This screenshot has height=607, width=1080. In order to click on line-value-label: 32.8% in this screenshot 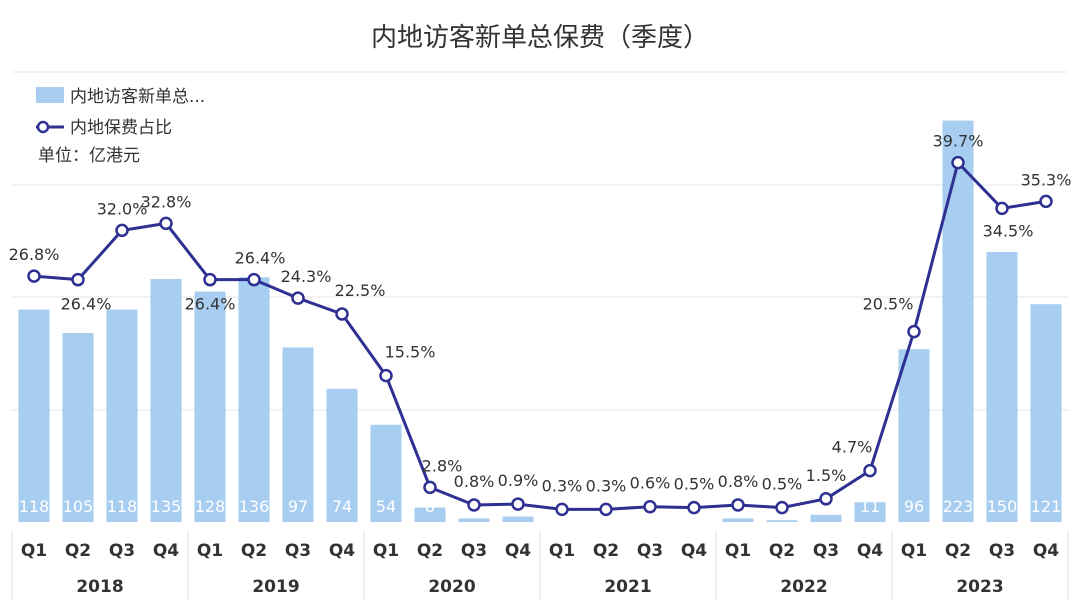, I will do `click(166, 201)`.